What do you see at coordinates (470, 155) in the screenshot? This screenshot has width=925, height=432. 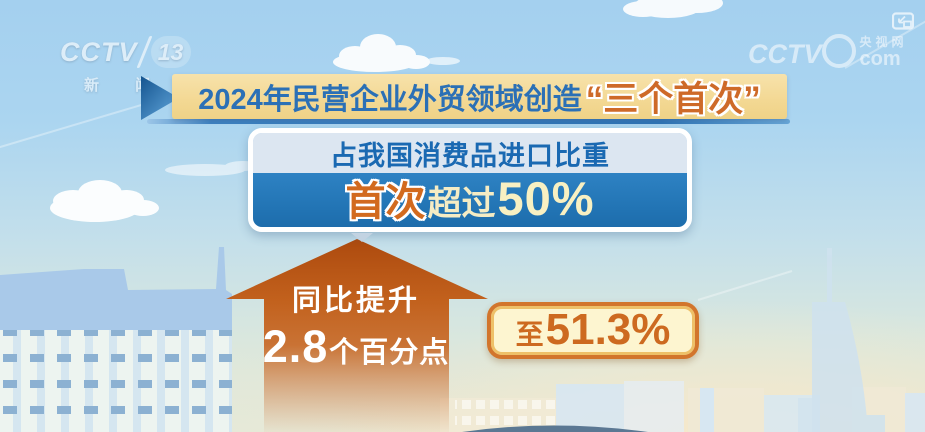 I see `stat-card-header-text: 占我国消费品进口比重` at bounding box center [470, 155].